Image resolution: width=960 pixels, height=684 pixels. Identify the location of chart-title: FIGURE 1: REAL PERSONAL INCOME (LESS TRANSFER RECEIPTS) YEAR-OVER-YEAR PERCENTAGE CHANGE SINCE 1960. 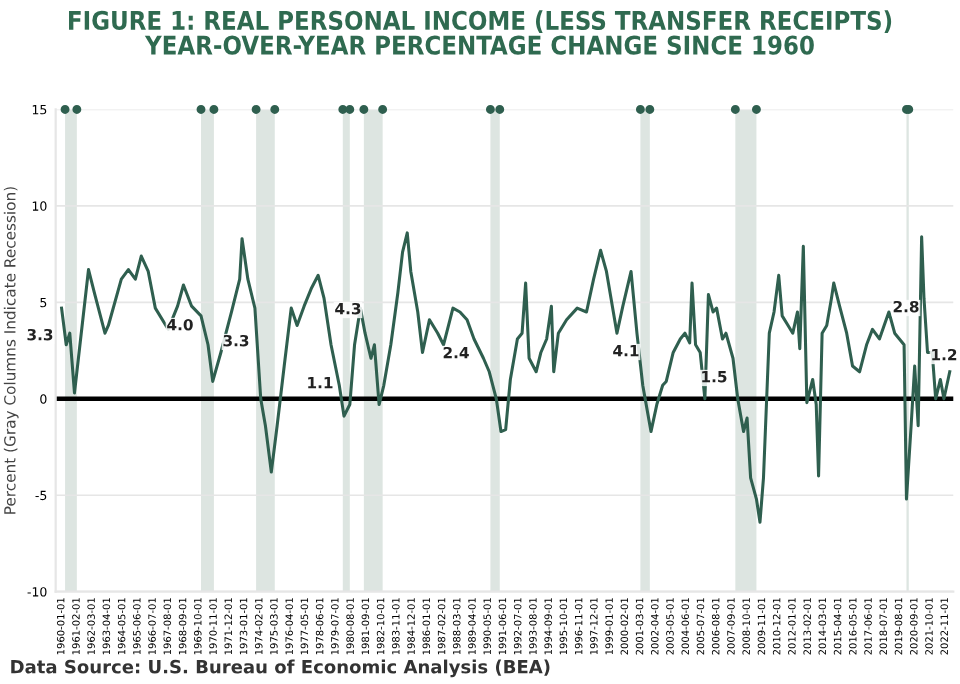
(480, 32).